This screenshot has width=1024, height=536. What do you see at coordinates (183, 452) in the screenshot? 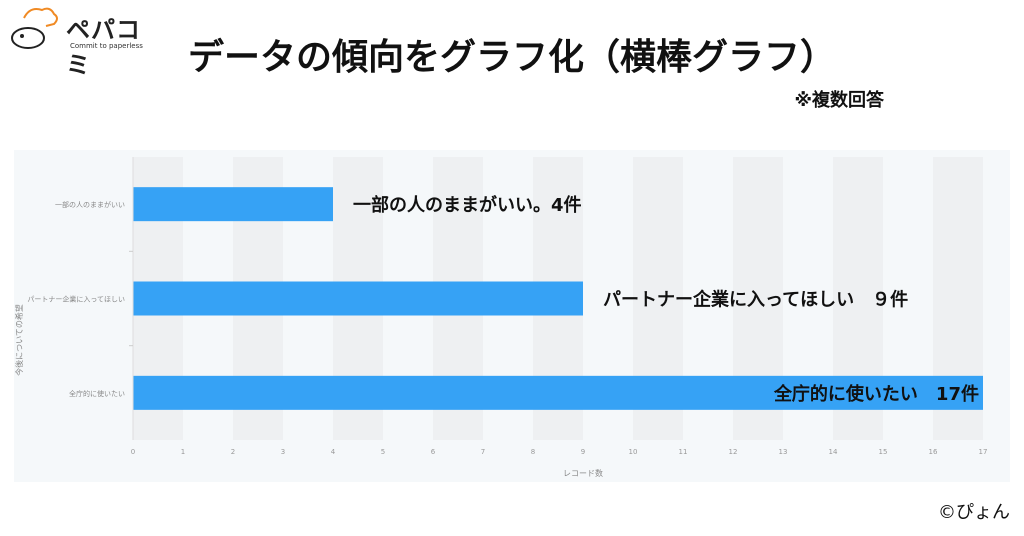
I see `x-tick-label: 1` at bounding box center [183, 452].